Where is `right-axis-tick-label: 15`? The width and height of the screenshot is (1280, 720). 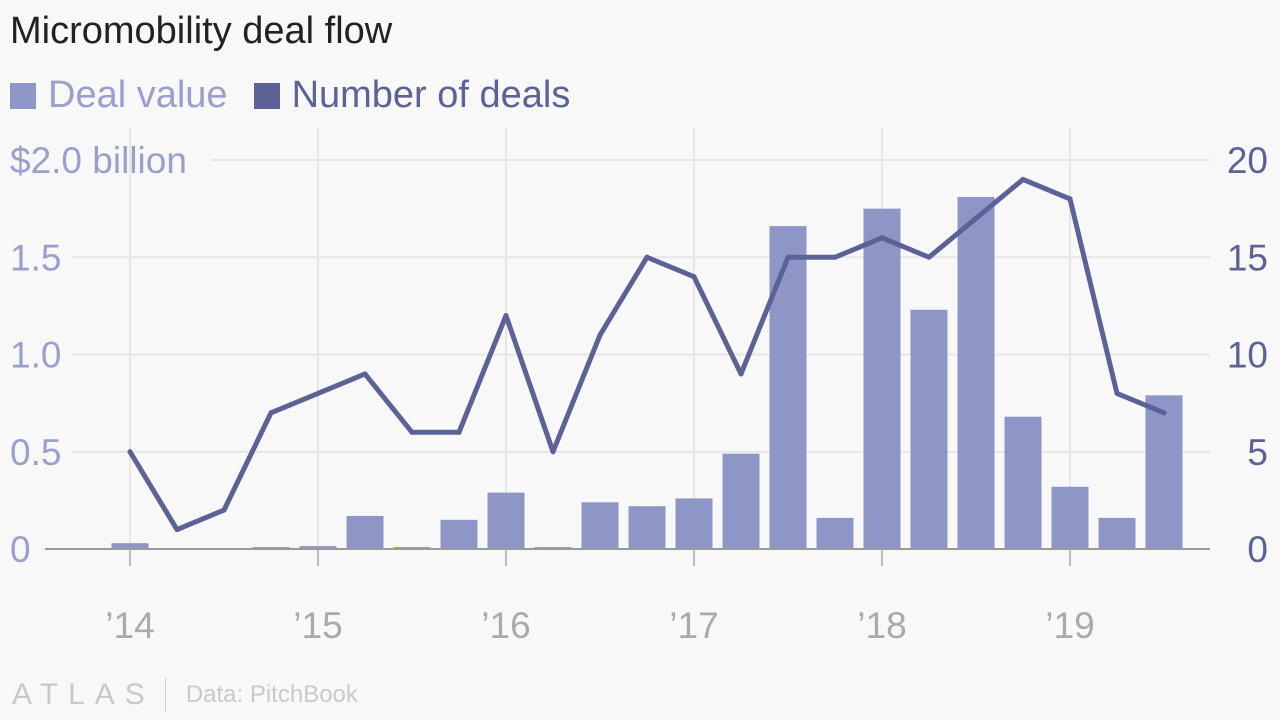
right-axis-tick-label: 15 is located at coordinates (1247, 257).